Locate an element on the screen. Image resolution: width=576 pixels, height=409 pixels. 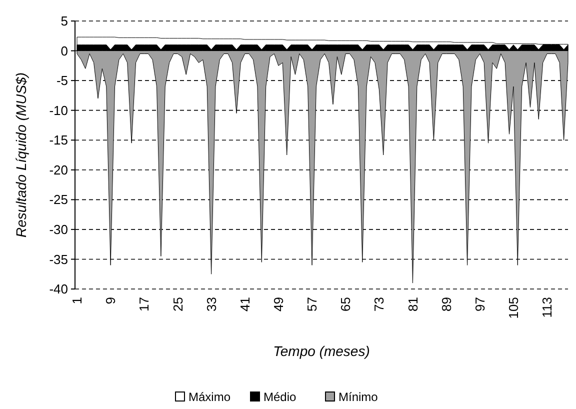
y-tick-label: -30 is located at coordinates (58, 229).